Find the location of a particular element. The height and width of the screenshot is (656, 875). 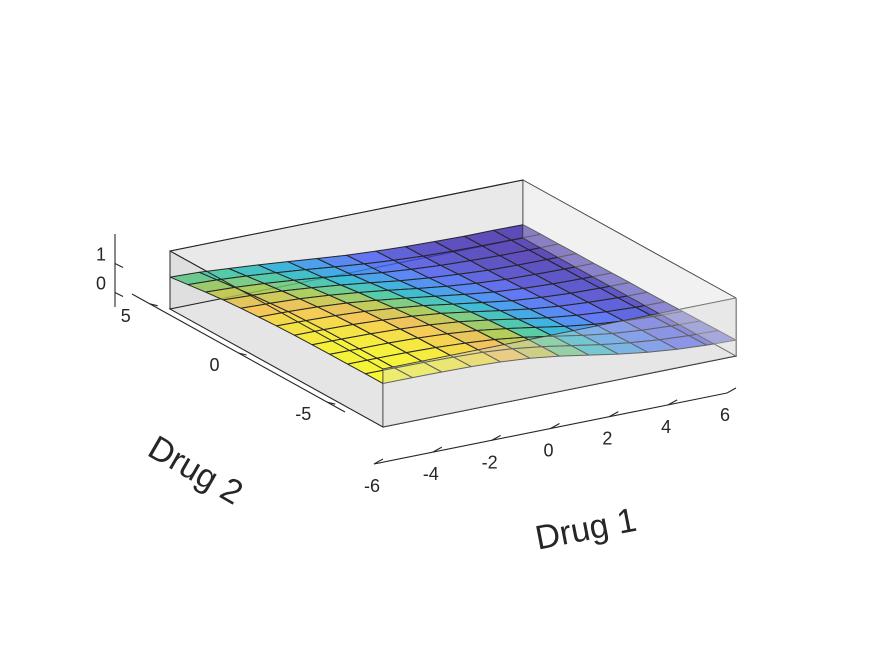

y-tick-label: 0 is located at coordinates (214, 365).